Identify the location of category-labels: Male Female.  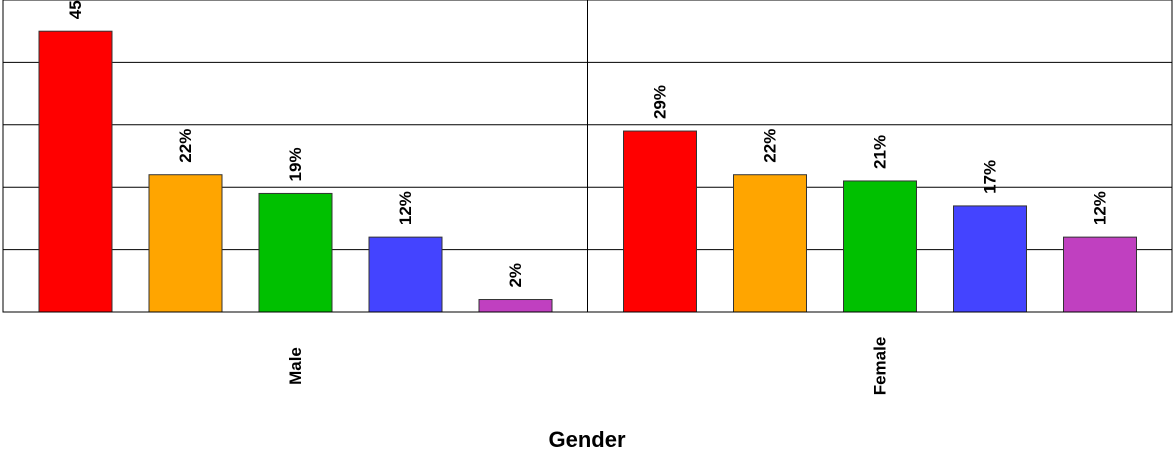
(588, 366).